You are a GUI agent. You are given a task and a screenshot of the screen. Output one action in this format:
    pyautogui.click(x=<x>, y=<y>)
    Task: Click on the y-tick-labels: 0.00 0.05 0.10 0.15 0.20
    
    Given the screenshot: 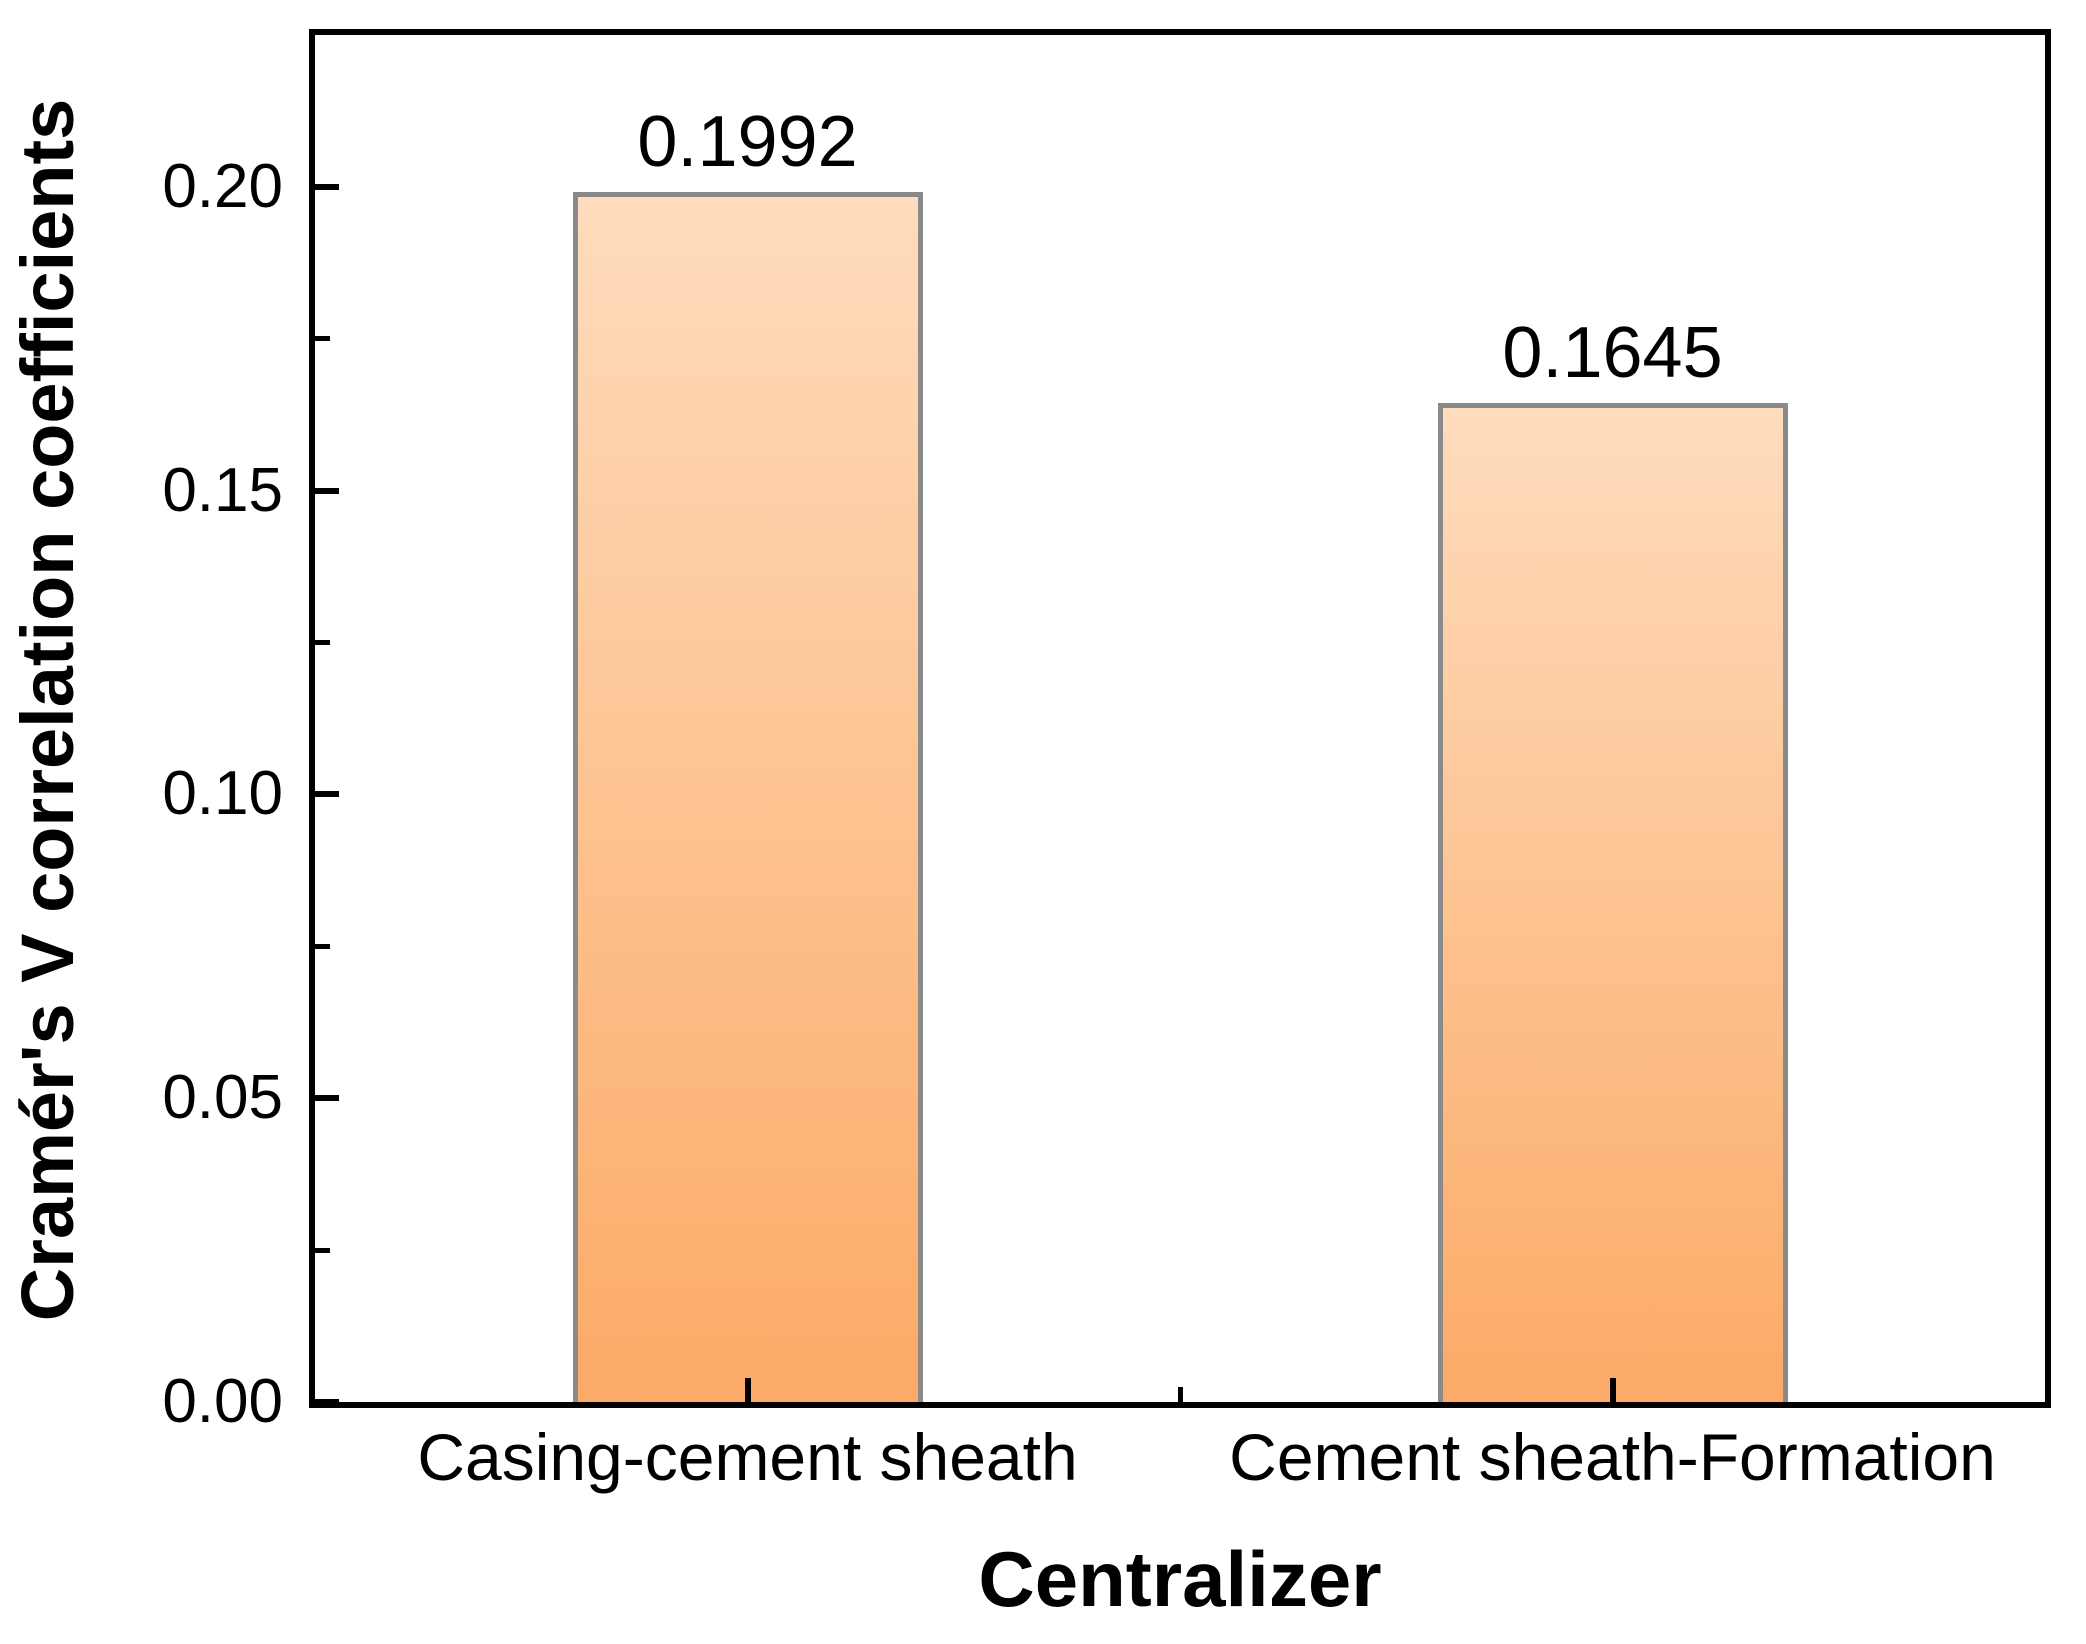 What is the action you would take?
    pyautogui.click(x=141, y=733)
    